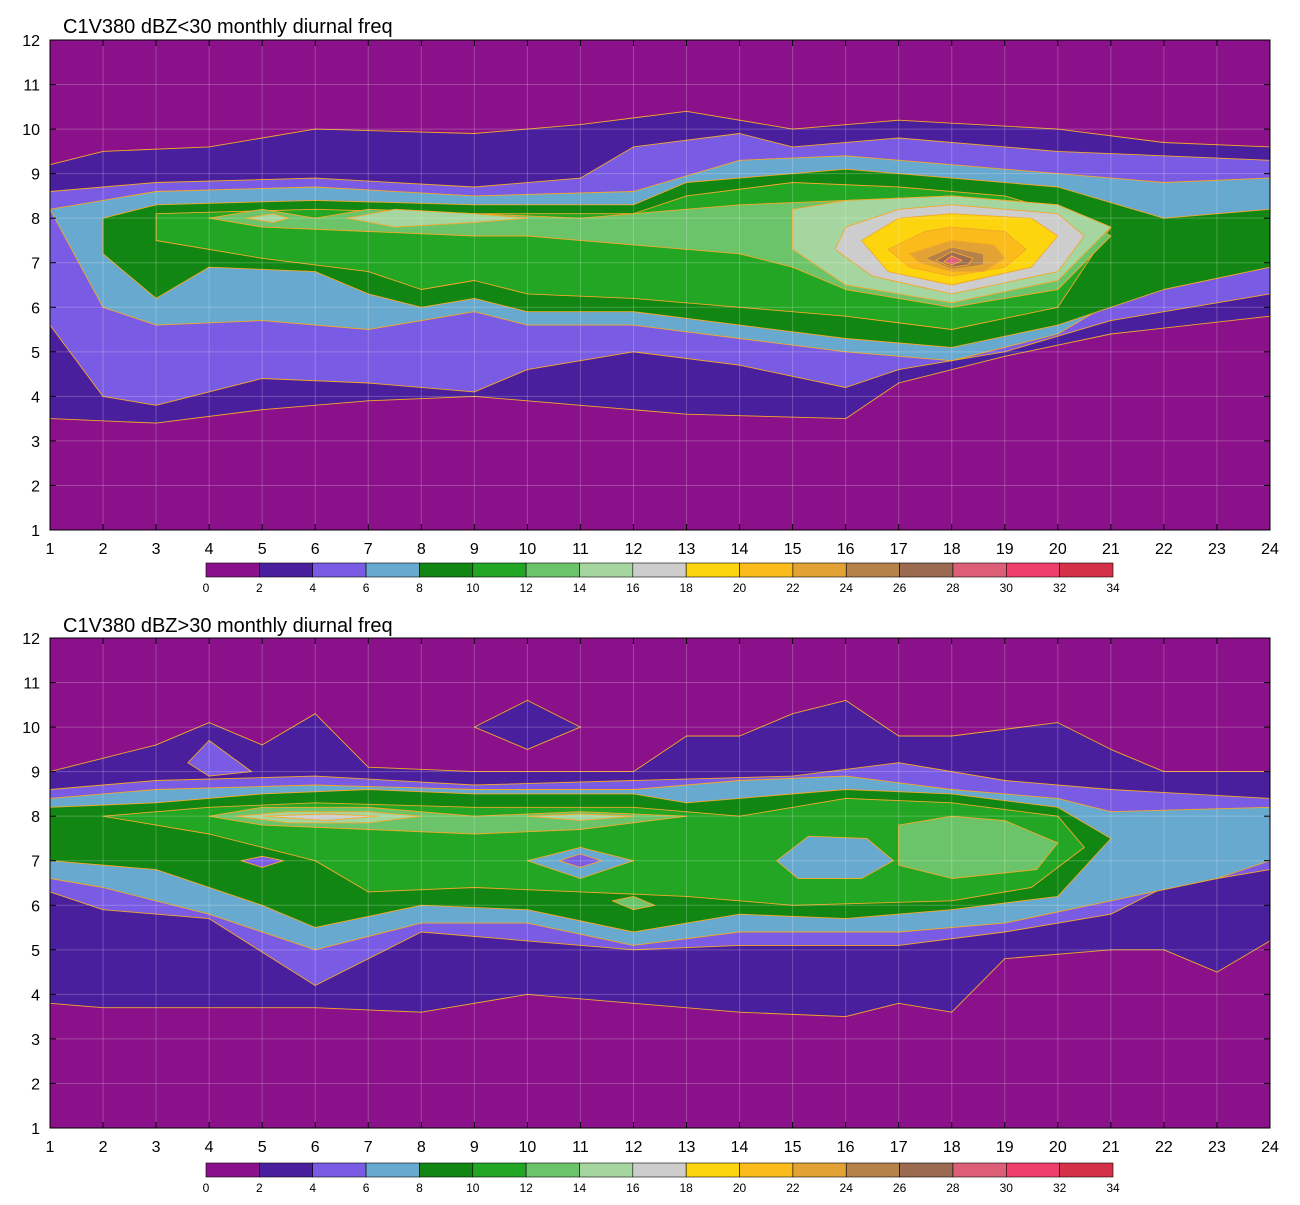  Describe the element at coordinates (580, 549) in the screenshot. I see `x-tick-label: 11` at that location.